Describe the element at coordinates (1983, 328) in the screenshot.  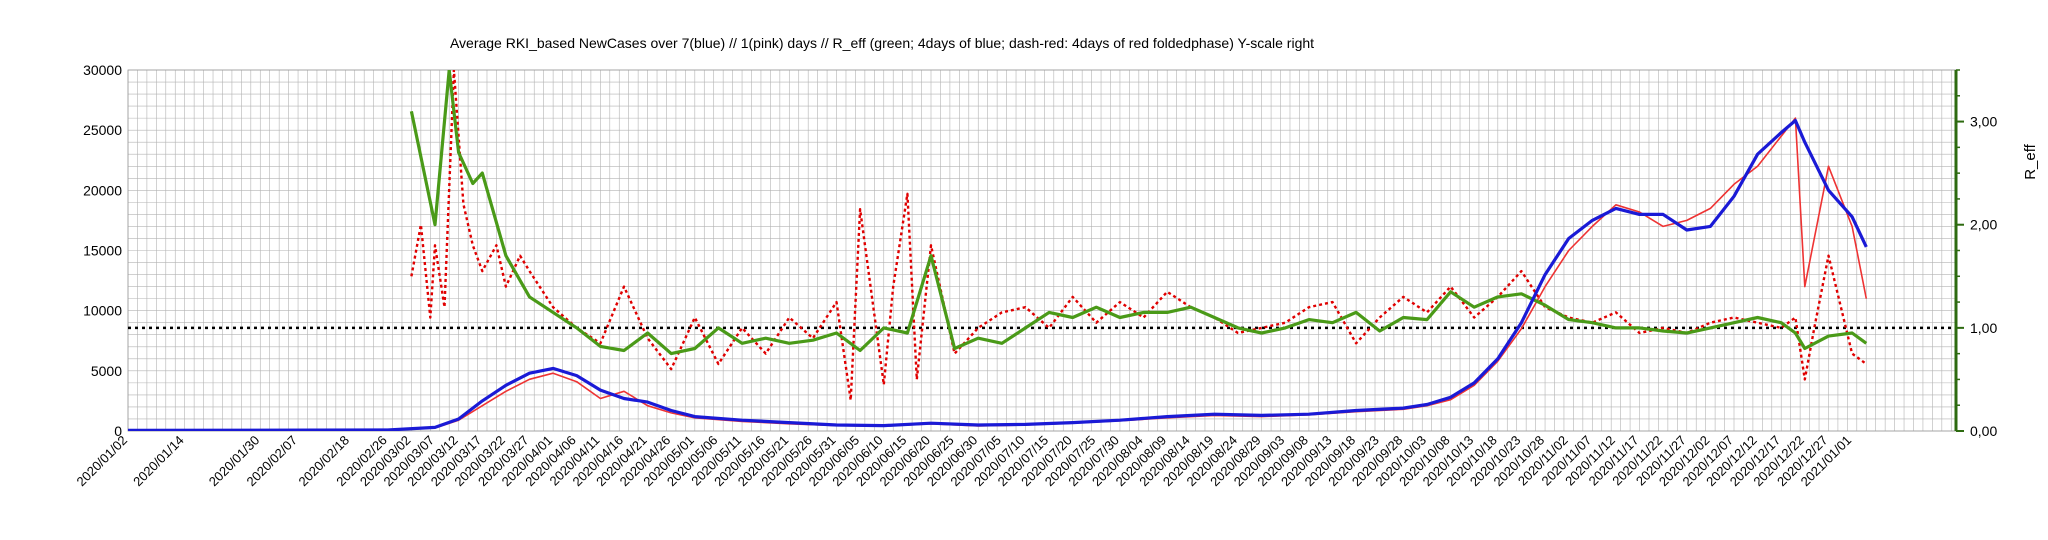
I see `right-tick-label: 1,00` at that location.